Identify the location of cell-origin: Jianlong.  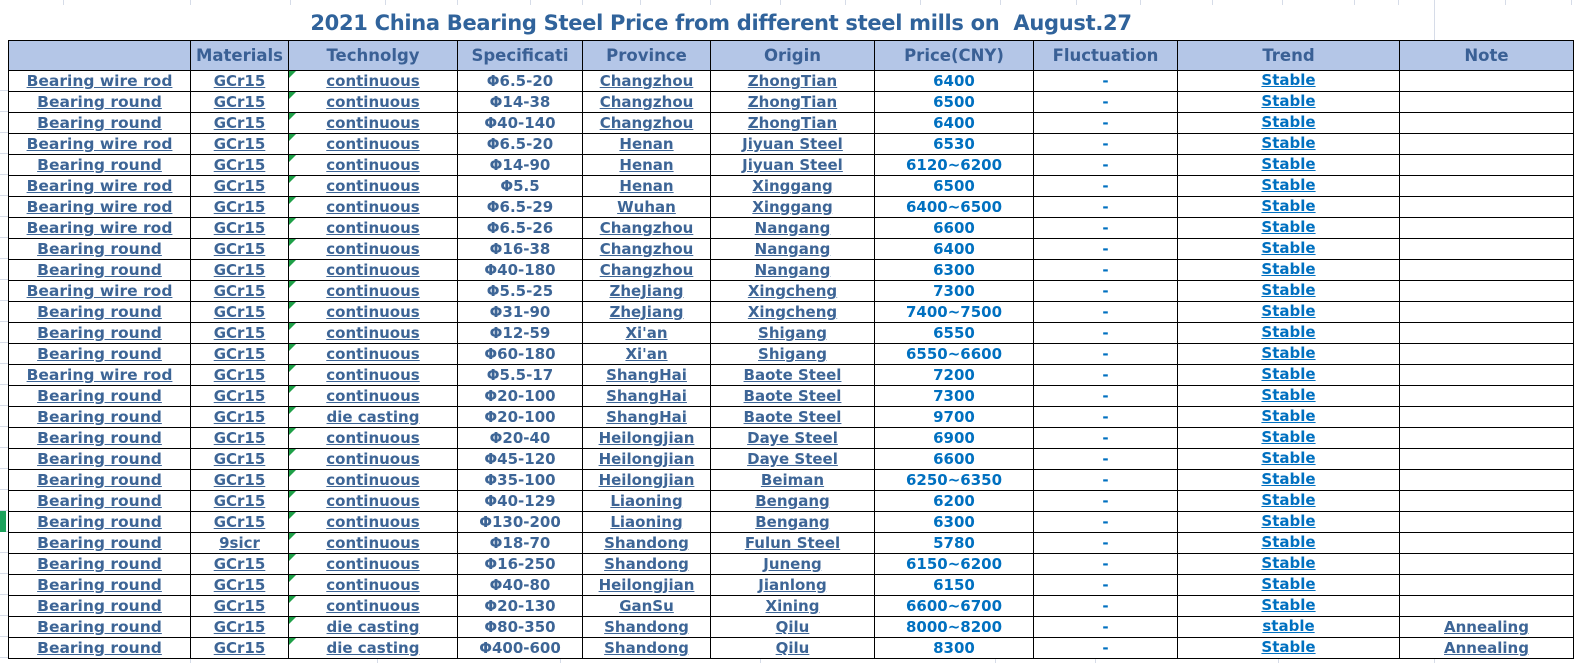
(793, 585).